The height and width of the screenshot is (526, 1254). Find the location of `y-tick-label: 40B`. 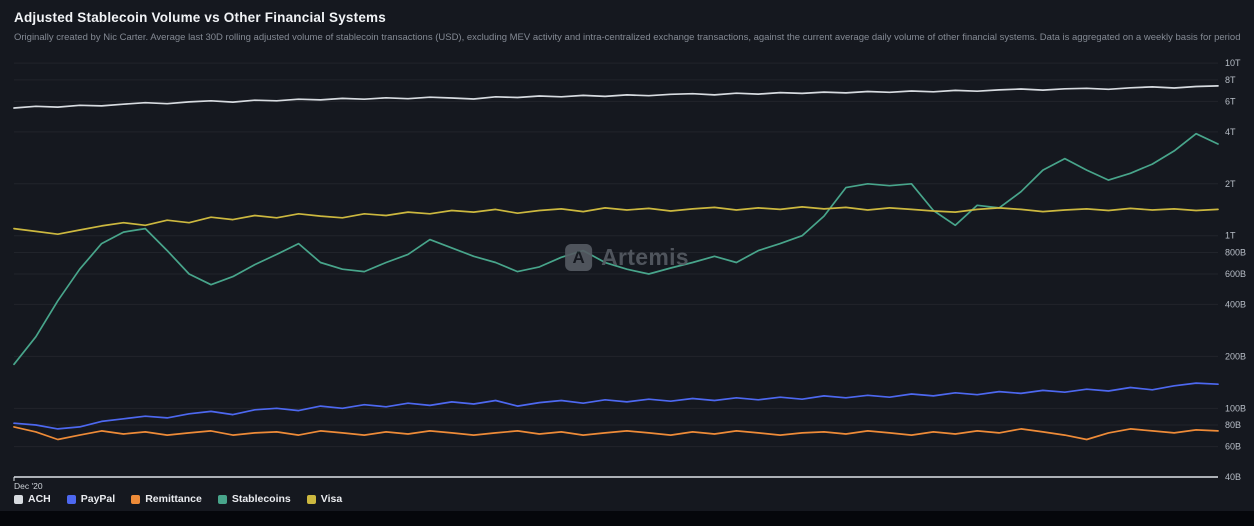

y-tick-label: 40B is located at coordinates (1233, 477).